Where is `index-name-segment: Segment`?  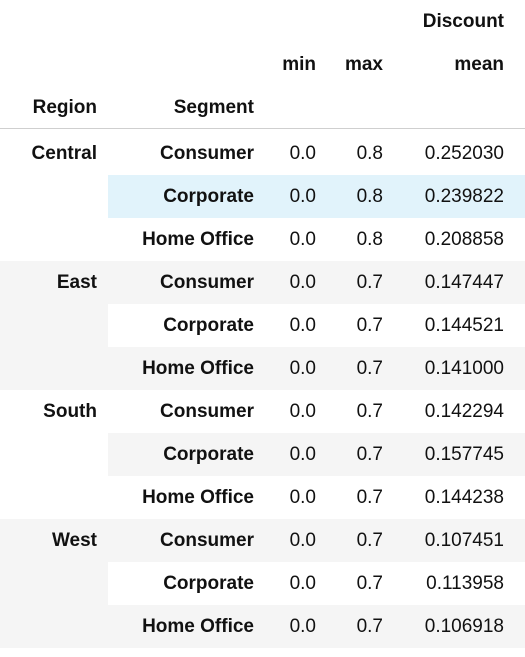
index-name-segment: Segment is located at coordinates (213, 107).